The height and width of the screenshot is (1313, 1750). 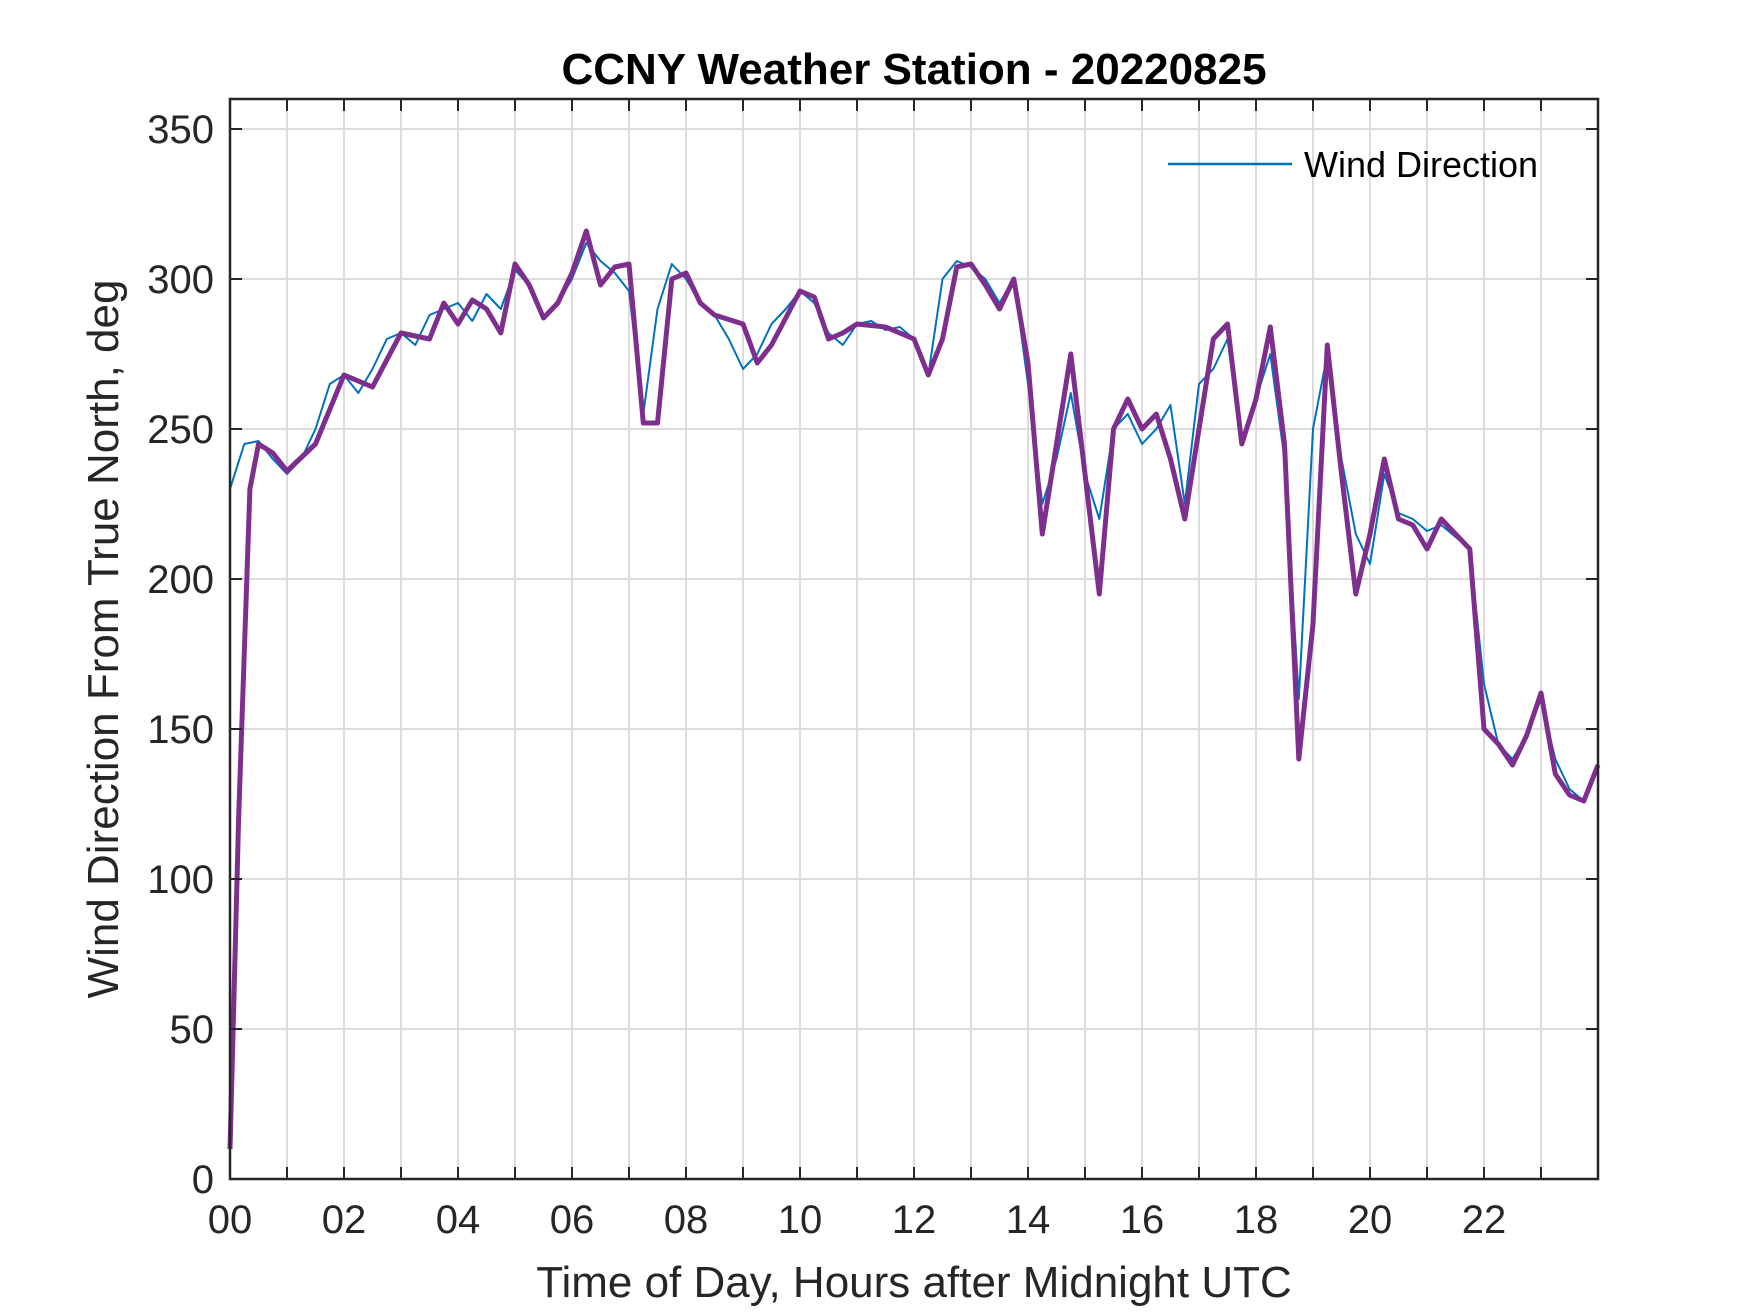 What do you see at coordinates (103, 639) in the screenshot?
I see `y-axis-label: Wind Direction From True North, deg` at bounding box center [103, 639].